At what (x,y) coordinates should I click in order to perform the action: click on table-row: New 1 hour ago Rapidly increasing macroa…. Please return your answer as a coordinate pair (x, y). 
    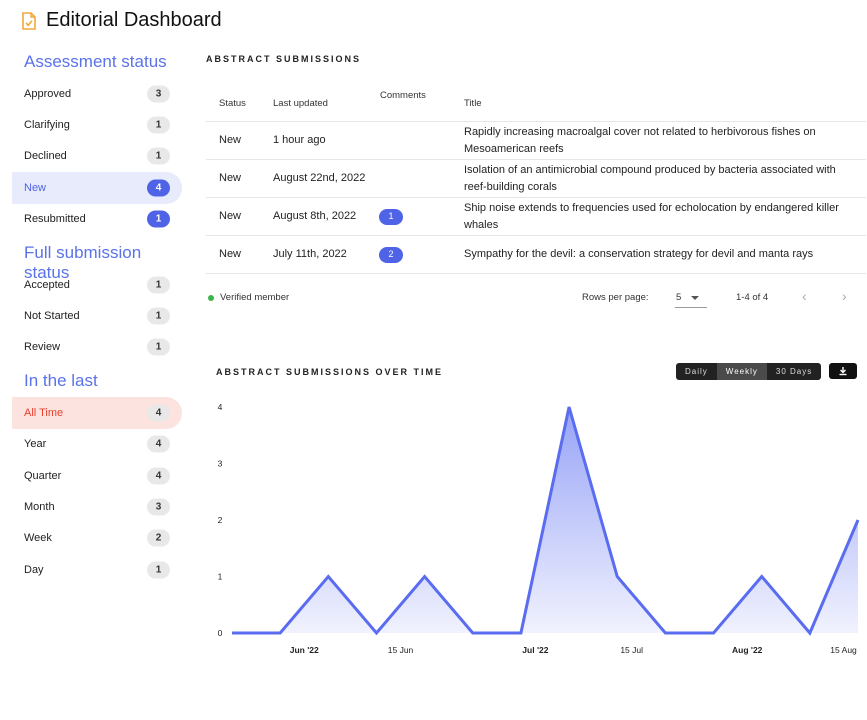
    Looking at the image, I should click on (536, 141).